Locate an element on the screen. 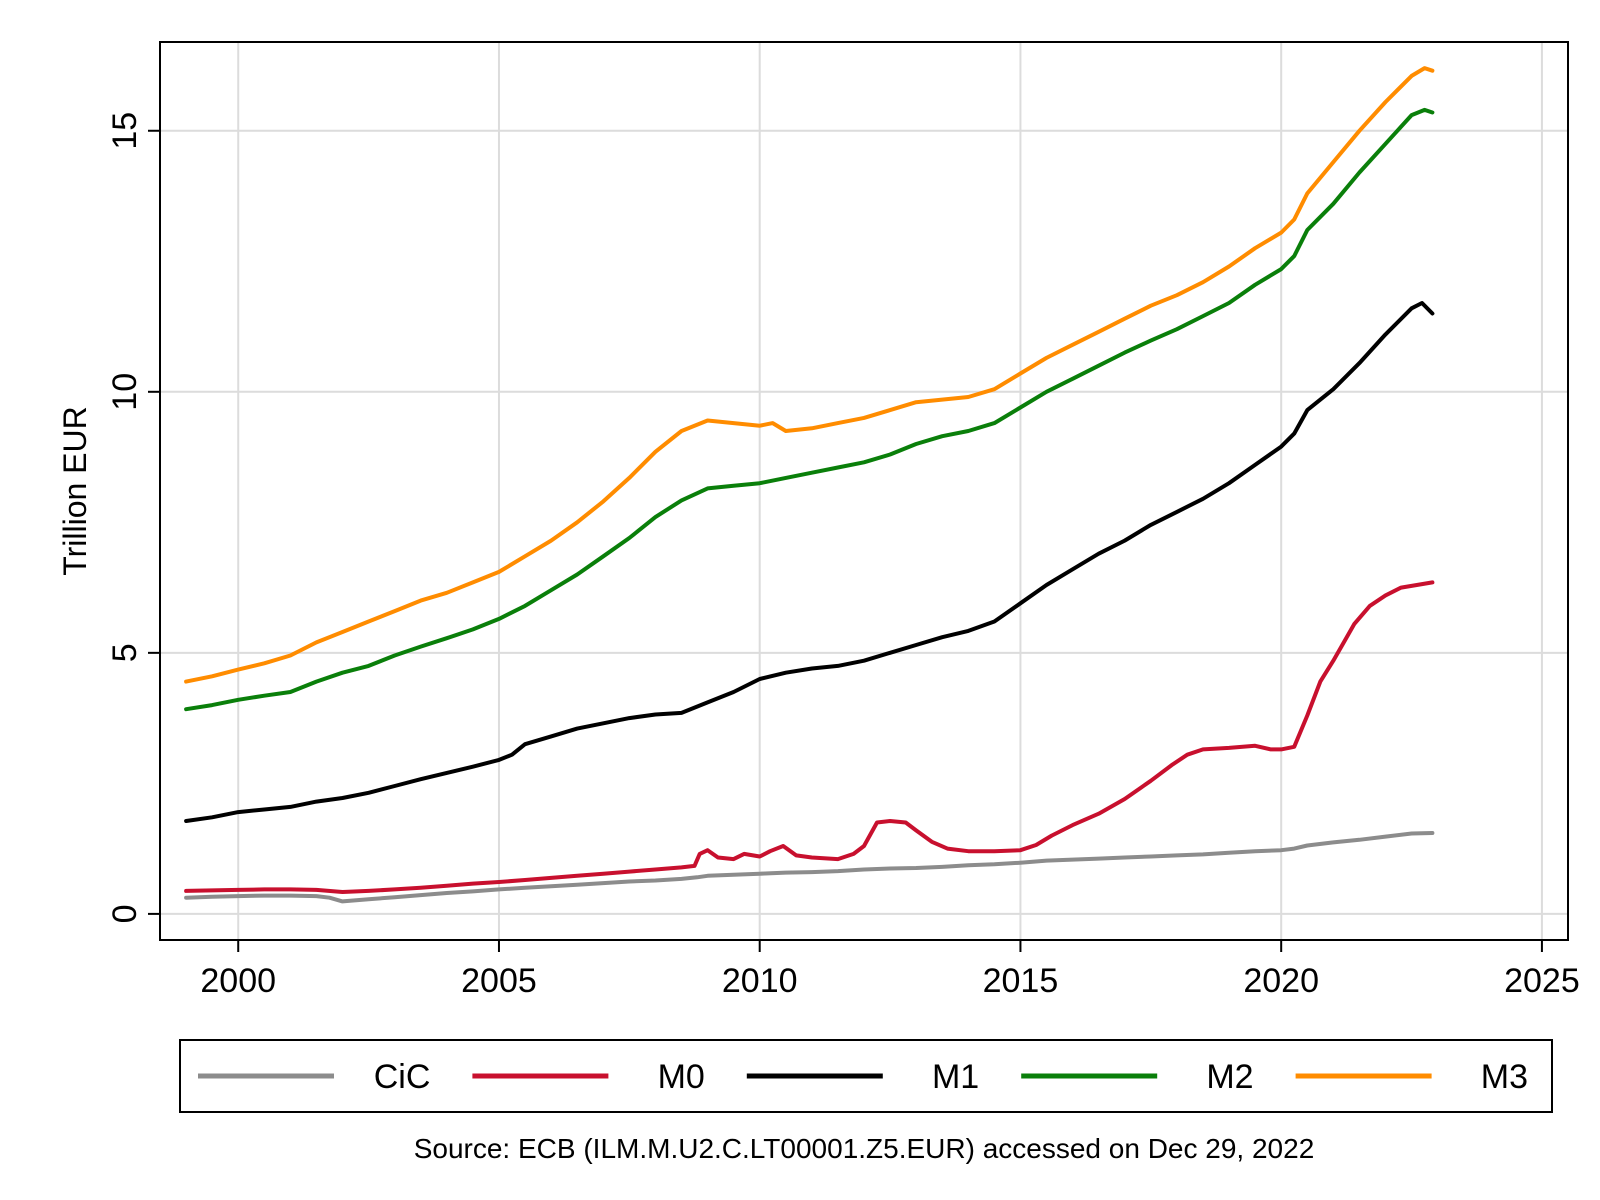  x-tick-label: 2015 is located at coordinates (1021, 981).